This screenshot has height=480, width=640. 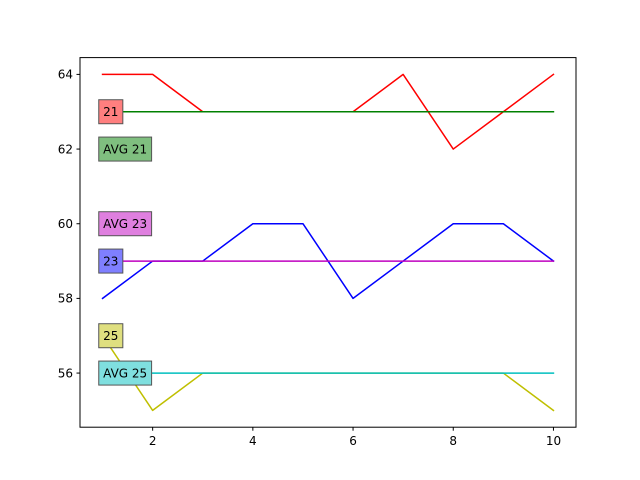 I want to click on annotation-3: AVG 23, so click(x=125, y=224).